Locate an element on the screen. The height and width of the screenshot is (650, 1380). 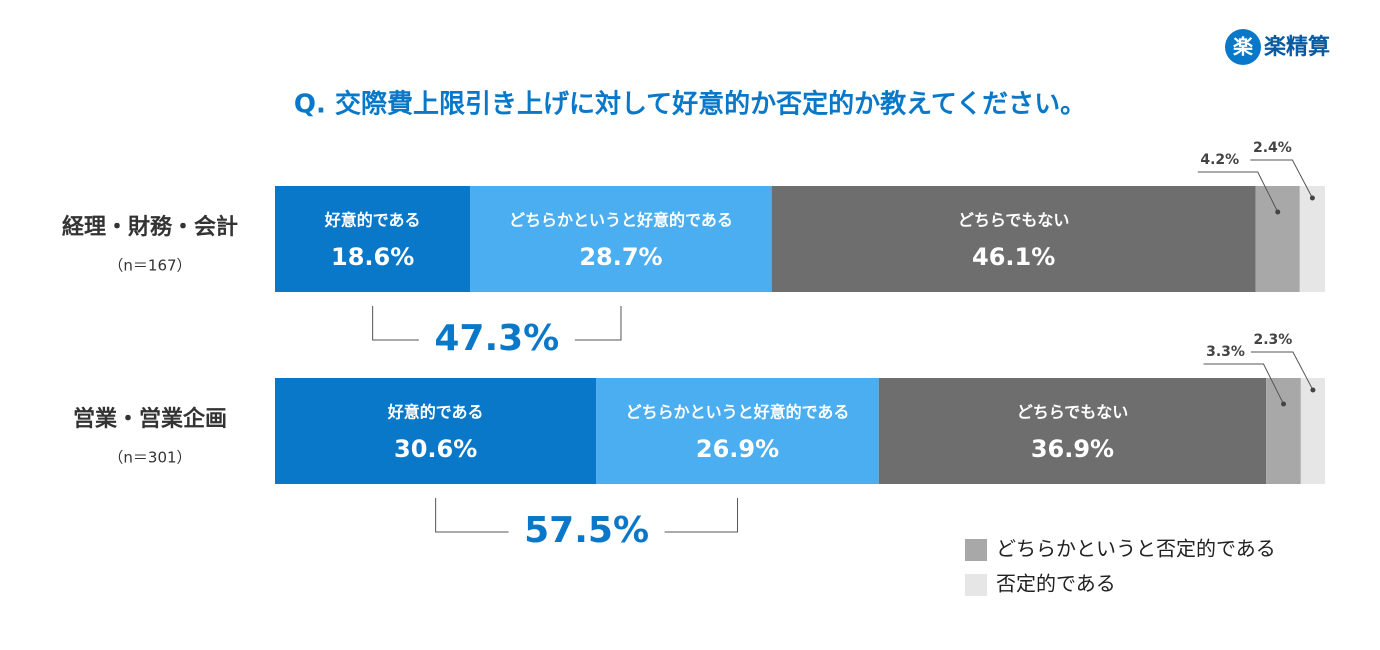
category-note: （n＝167） is located at coordinates (149, 266).